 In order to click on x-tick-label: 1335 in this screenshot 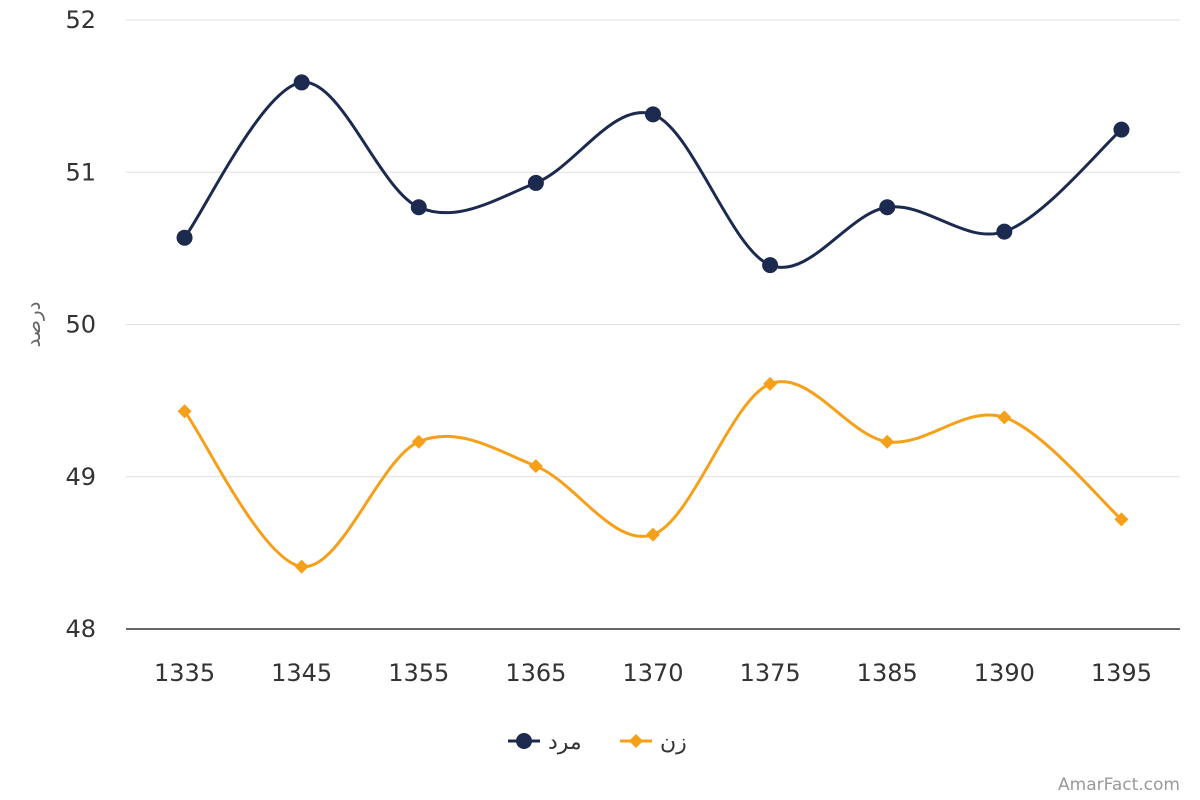, I will do `click(184, 673)`.